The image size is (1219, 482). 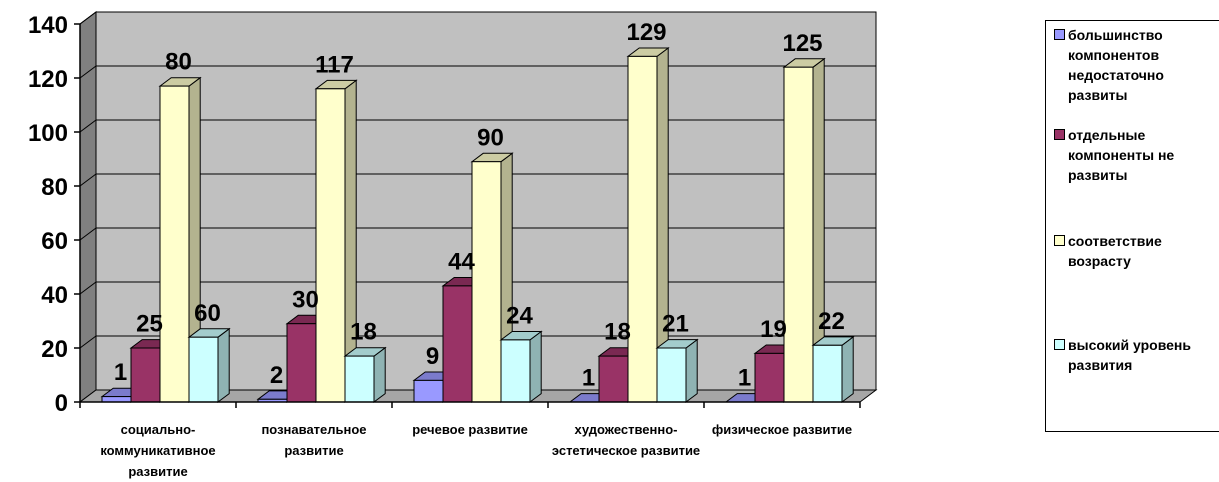 I want to click on data-label: 129, so click(x=646, y=32).